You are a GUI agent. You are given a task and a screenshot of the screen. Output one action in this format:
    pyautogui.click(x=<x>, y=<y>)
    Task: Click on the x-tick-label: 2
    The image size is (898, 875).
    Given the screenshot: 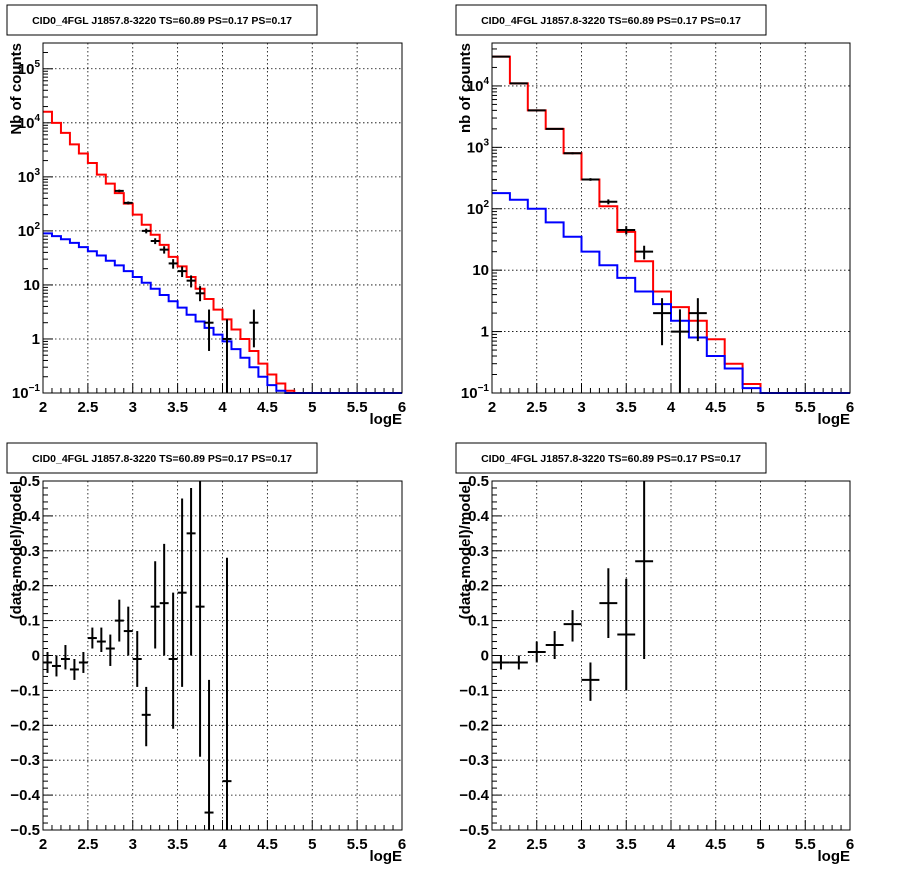 What is the action you would take?
    pyautogui.click(x=43, y=407)
    